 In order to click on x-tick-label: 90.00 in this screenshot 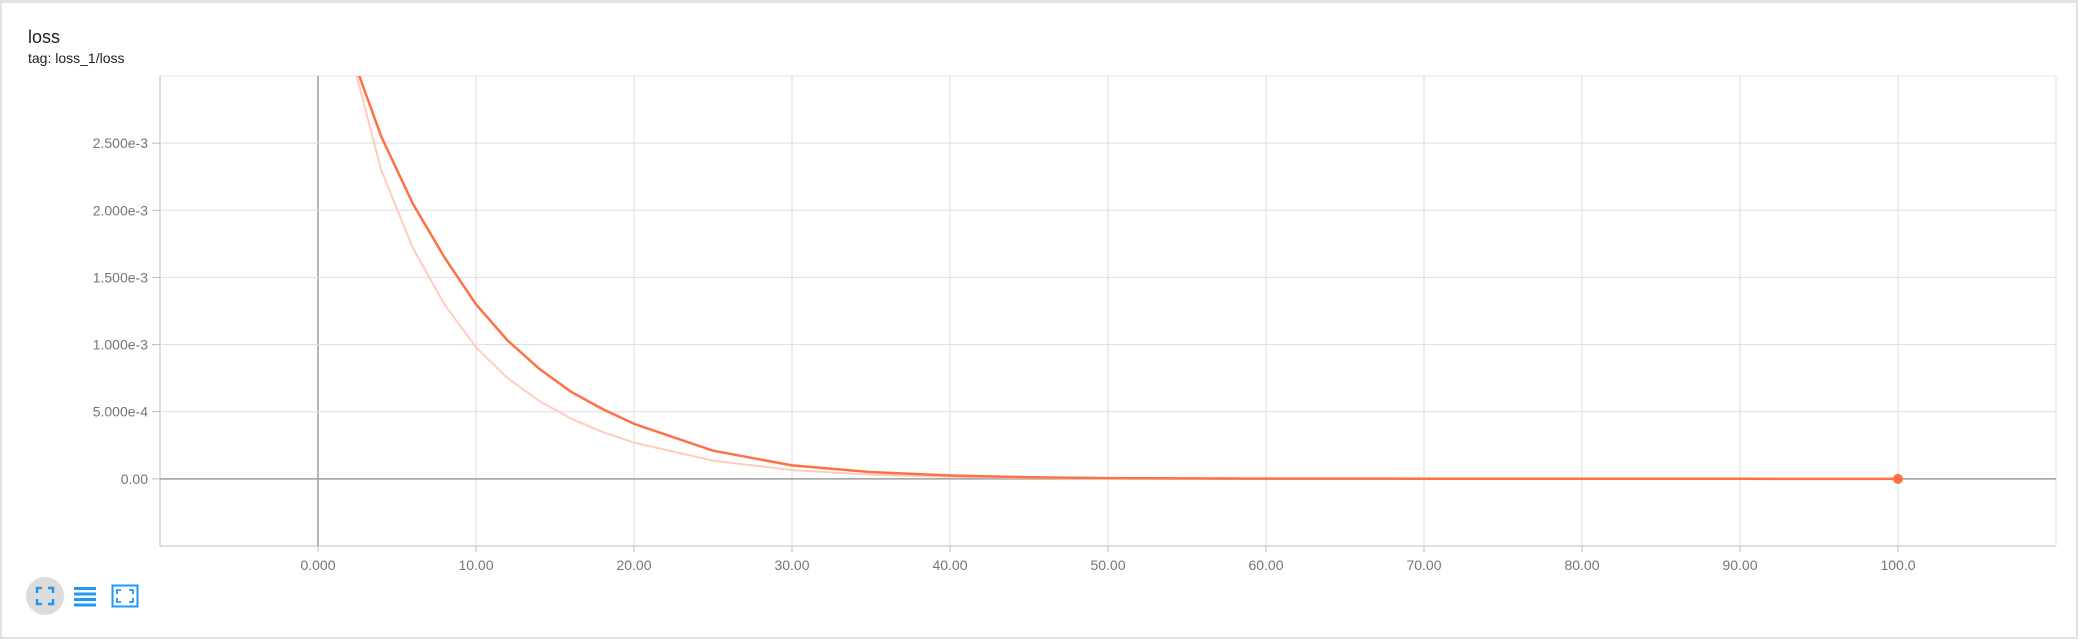, I will do `click(1739, 565)`.